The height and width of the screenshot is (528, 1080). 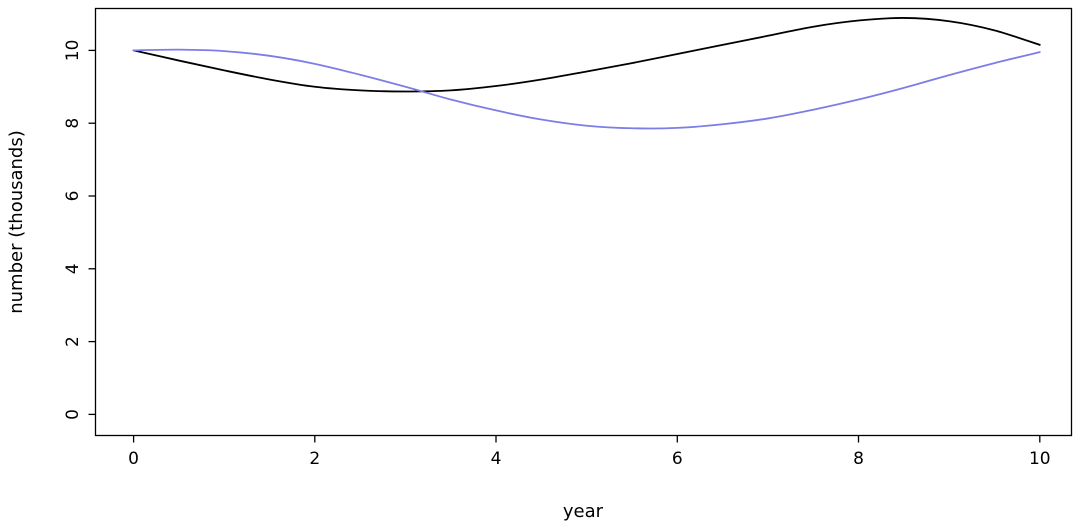 What do you see at coordinates (73, 51) in the screenshot?
I see `y-tick-label: 10` at bounding box center [73, 51].